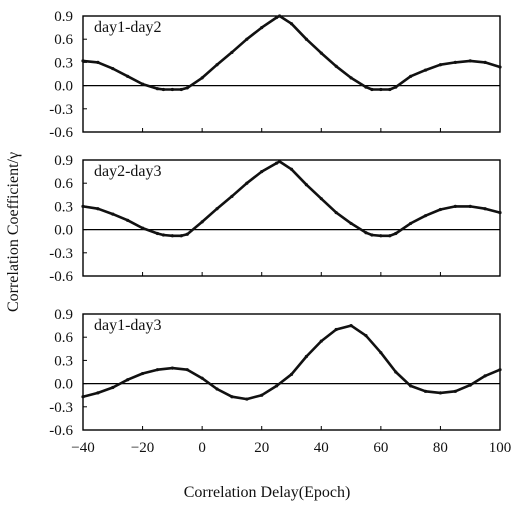 This screenshot has width=512, height=505. I want to click on x-tick-label: −20, so click(142, 448).